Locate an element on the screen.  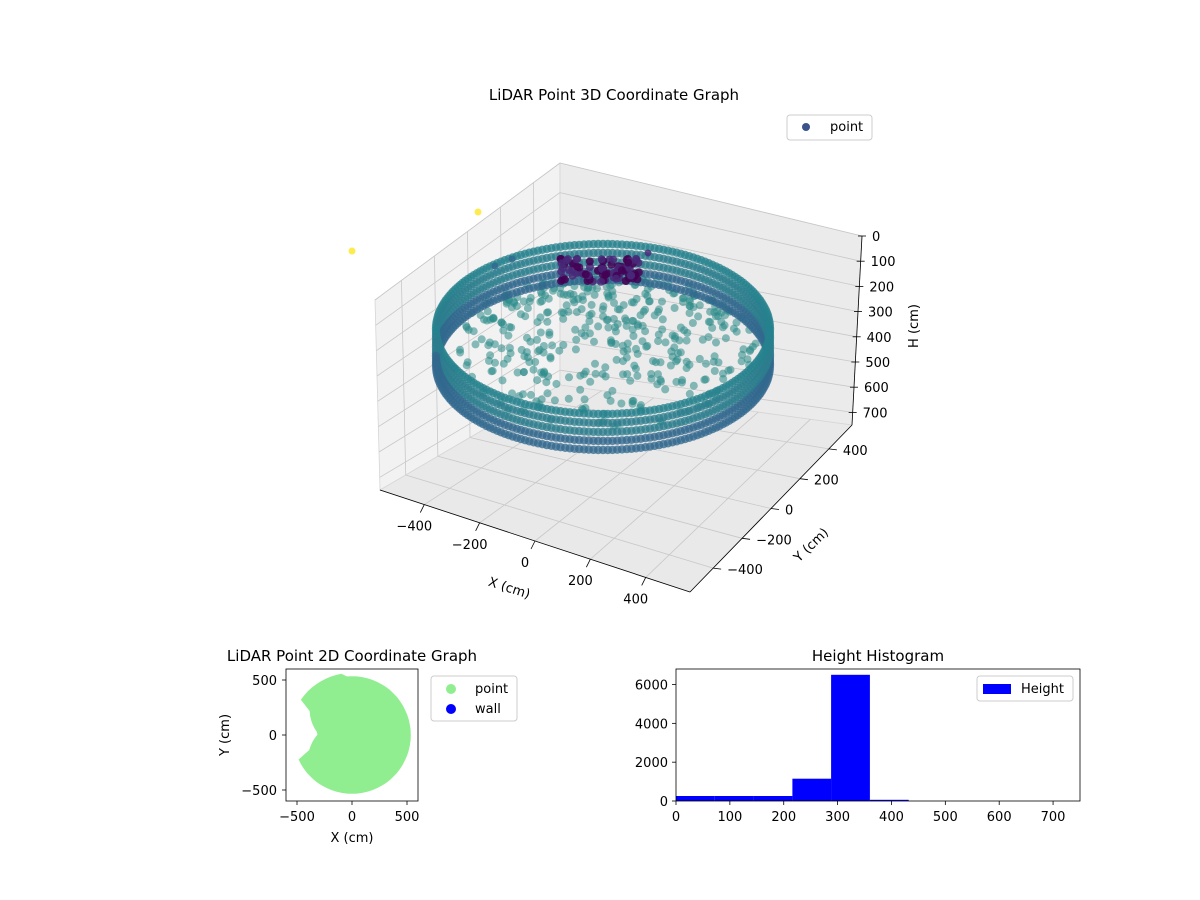
legend-2d-marker-wall is located at coordinates (451, 709).